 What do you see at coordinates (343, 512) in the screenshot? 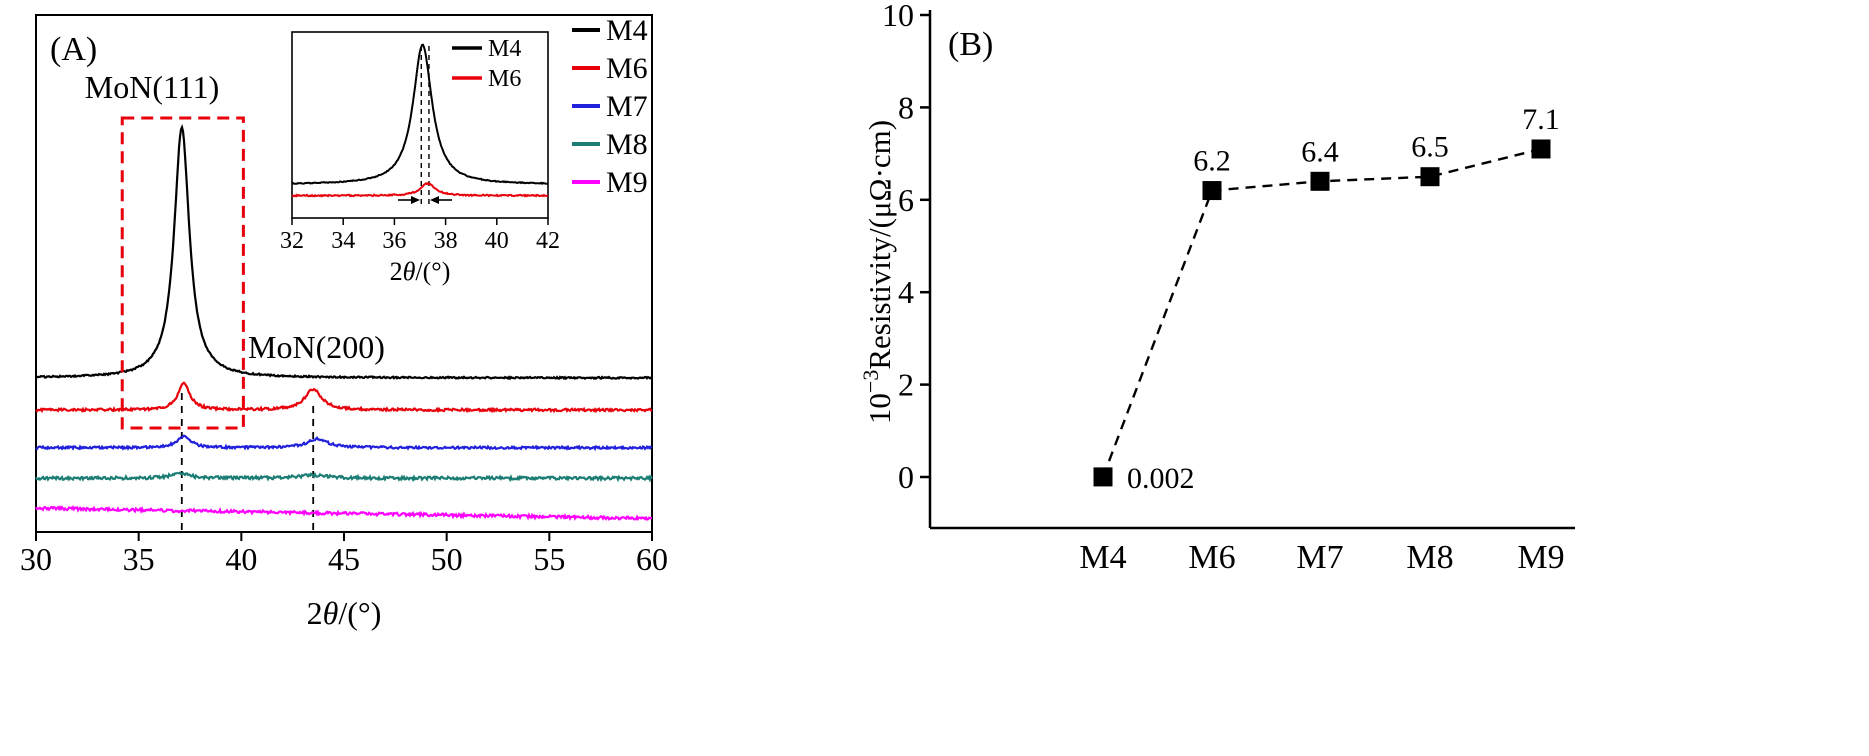
I see `xrd-curve-M9` at bounding box center [343, 512].